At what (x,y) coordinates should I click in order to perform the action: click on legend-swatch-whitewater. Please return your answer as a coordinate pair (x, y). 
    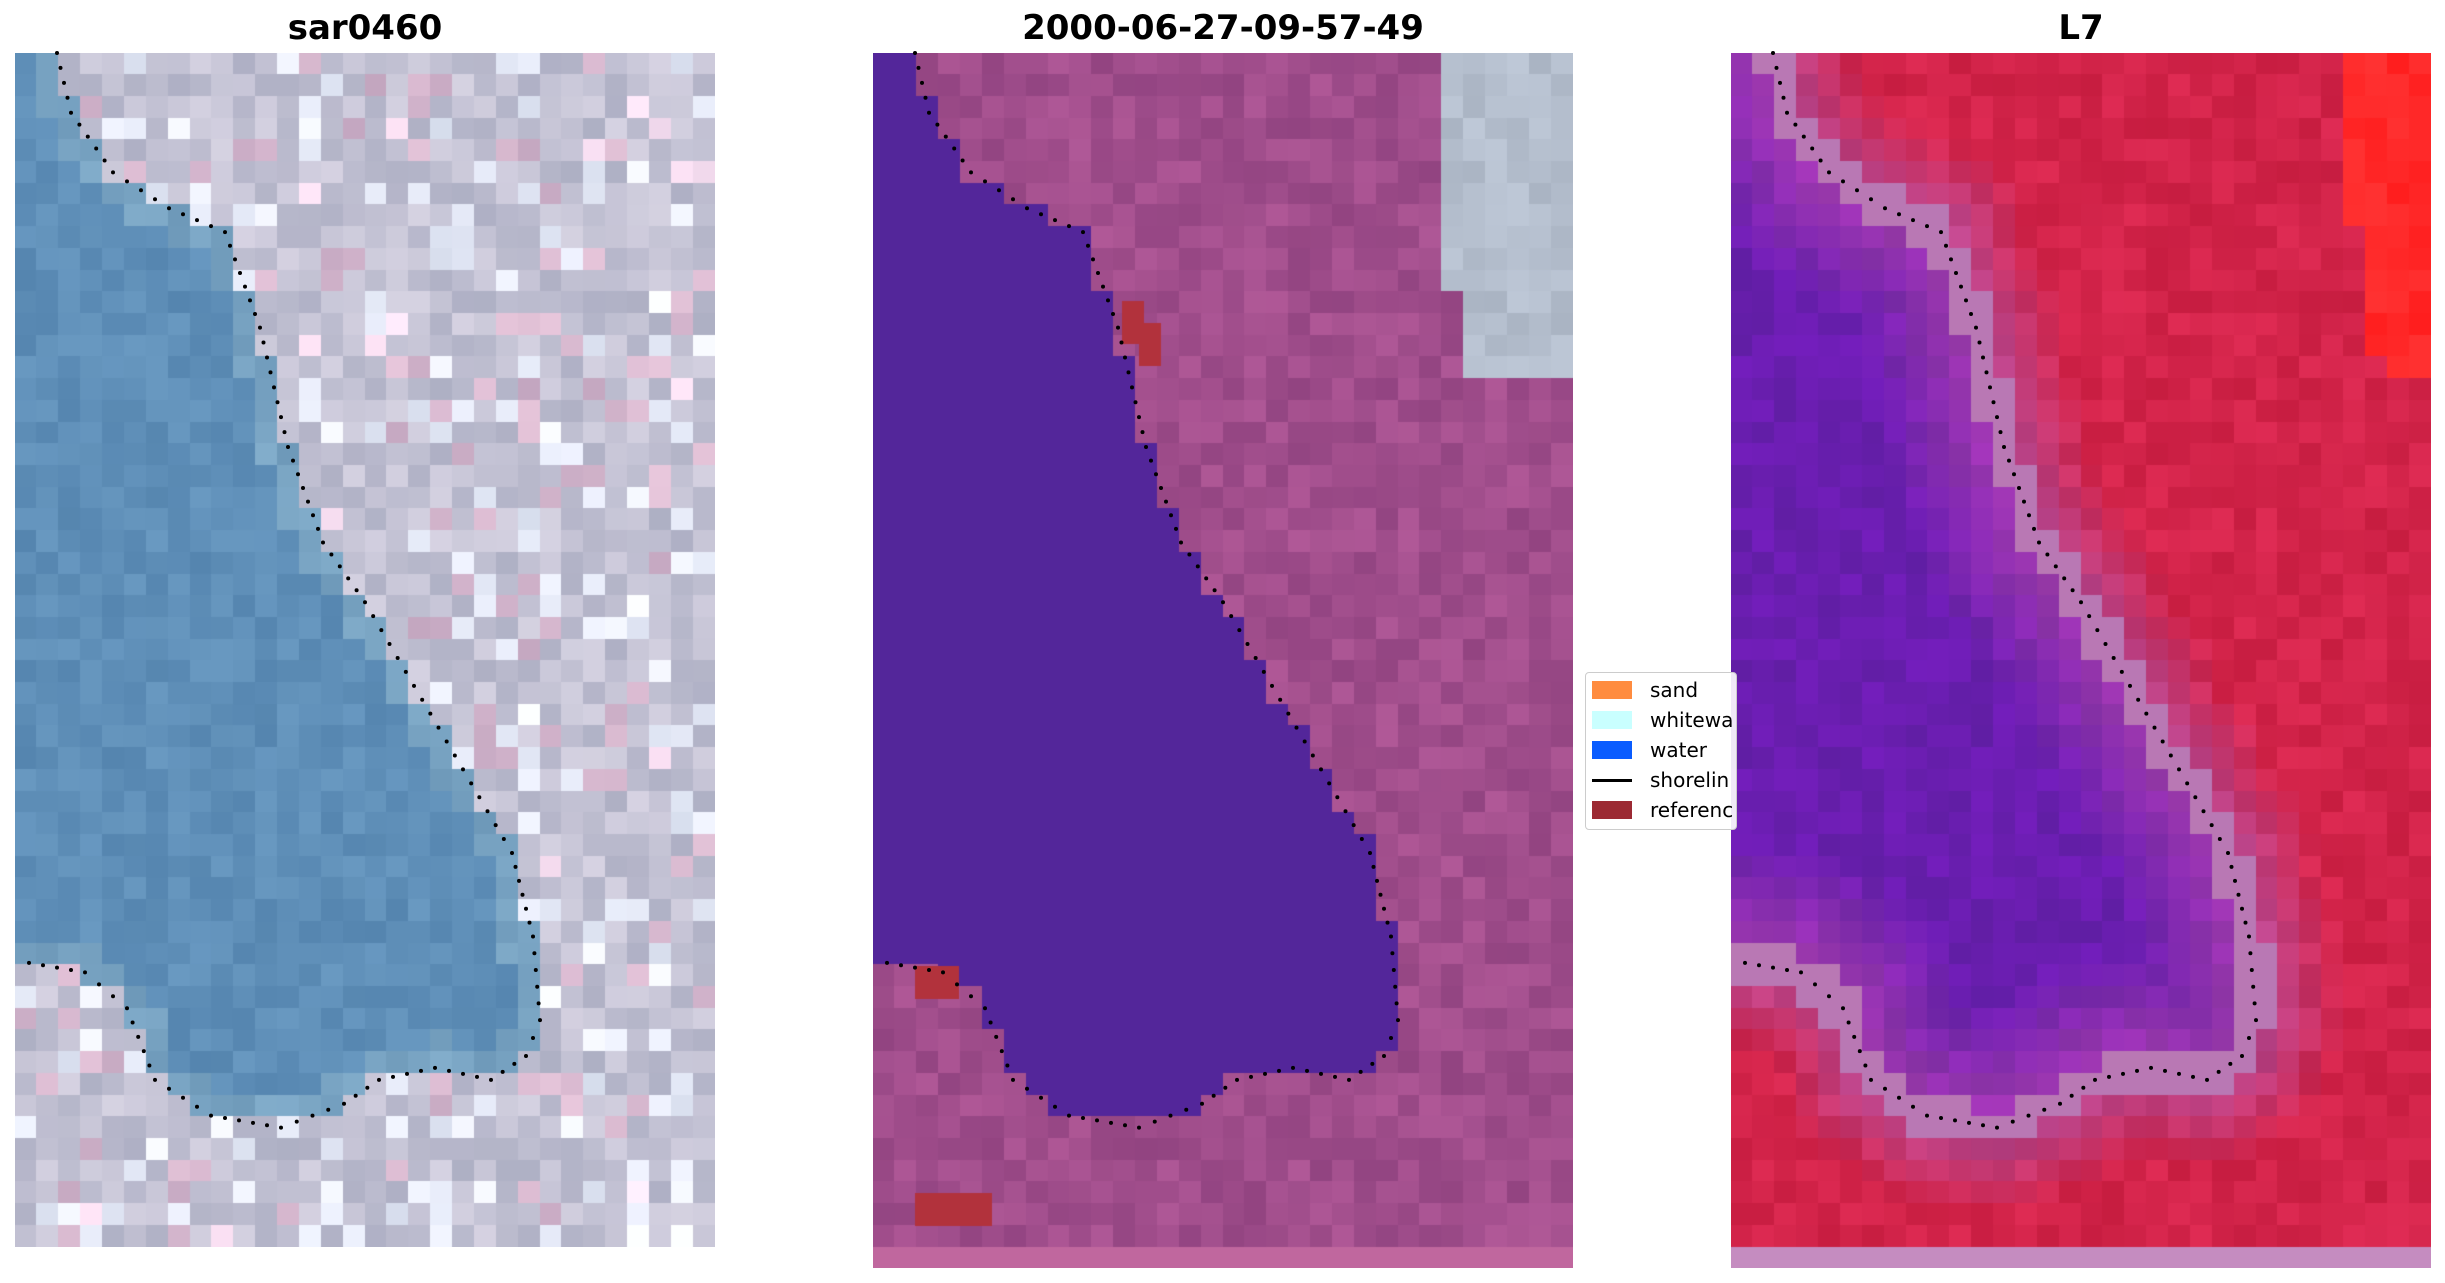
    Looking at the image, I should click on (1612, 720).